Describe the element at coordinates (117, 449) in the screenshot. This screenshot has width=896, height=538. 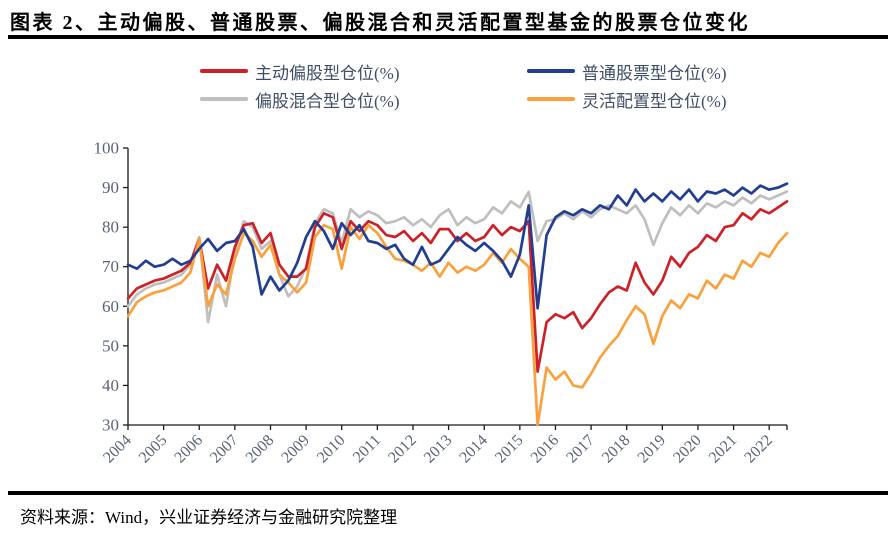
I see `x-tick-label: 2004` at that location.